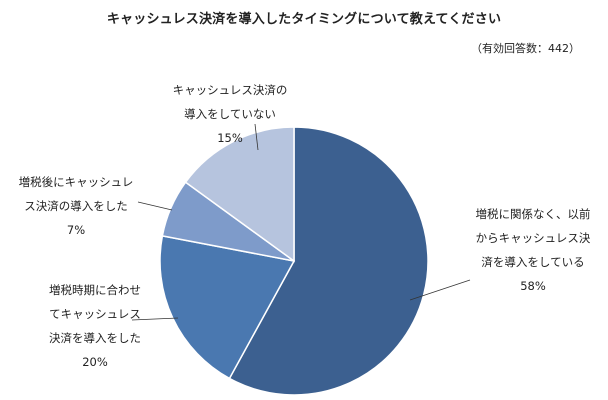 The height and width of the screenshot is (400, 608). Describe the element at coordinates (95, 338) in the screenshot. I see `slice-label-2-line-3: 決済を導入をした` at that location.